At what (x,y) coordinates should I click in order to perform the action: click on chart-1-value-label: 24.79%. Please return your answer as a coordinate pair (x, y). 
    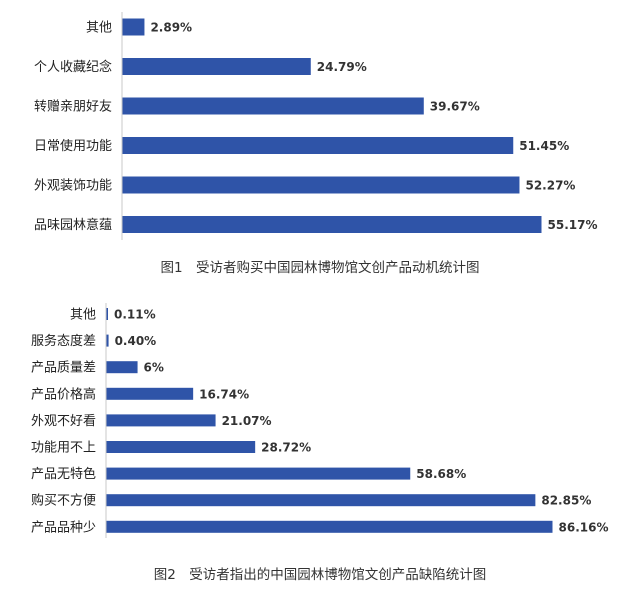
    Looking at the image, I should click on (342, 67).